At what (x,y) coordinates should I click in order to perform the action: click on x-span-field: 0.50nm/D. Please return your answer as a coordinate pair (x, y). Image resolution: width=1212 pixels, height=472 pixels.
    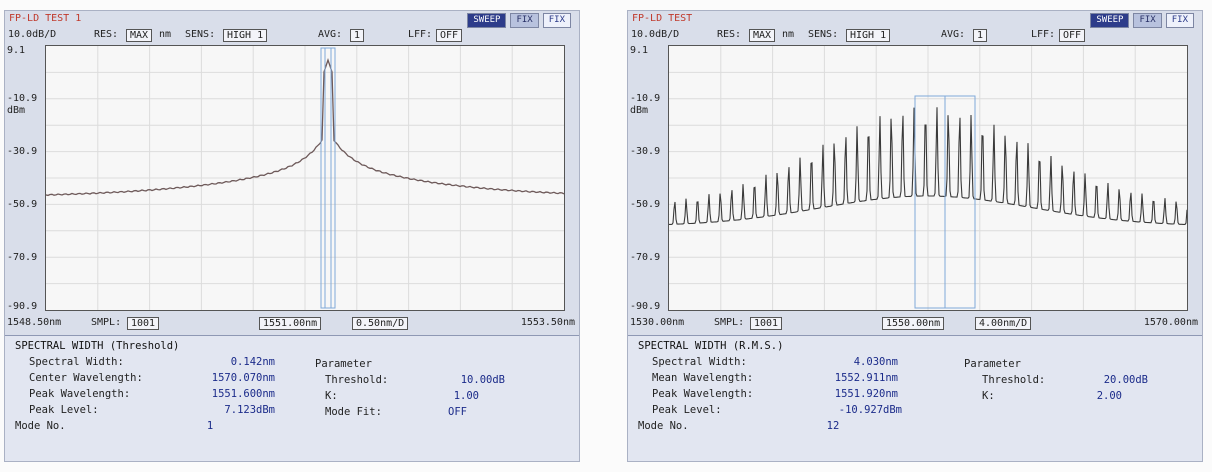
    Looking at the image, I should click on (380, 323).